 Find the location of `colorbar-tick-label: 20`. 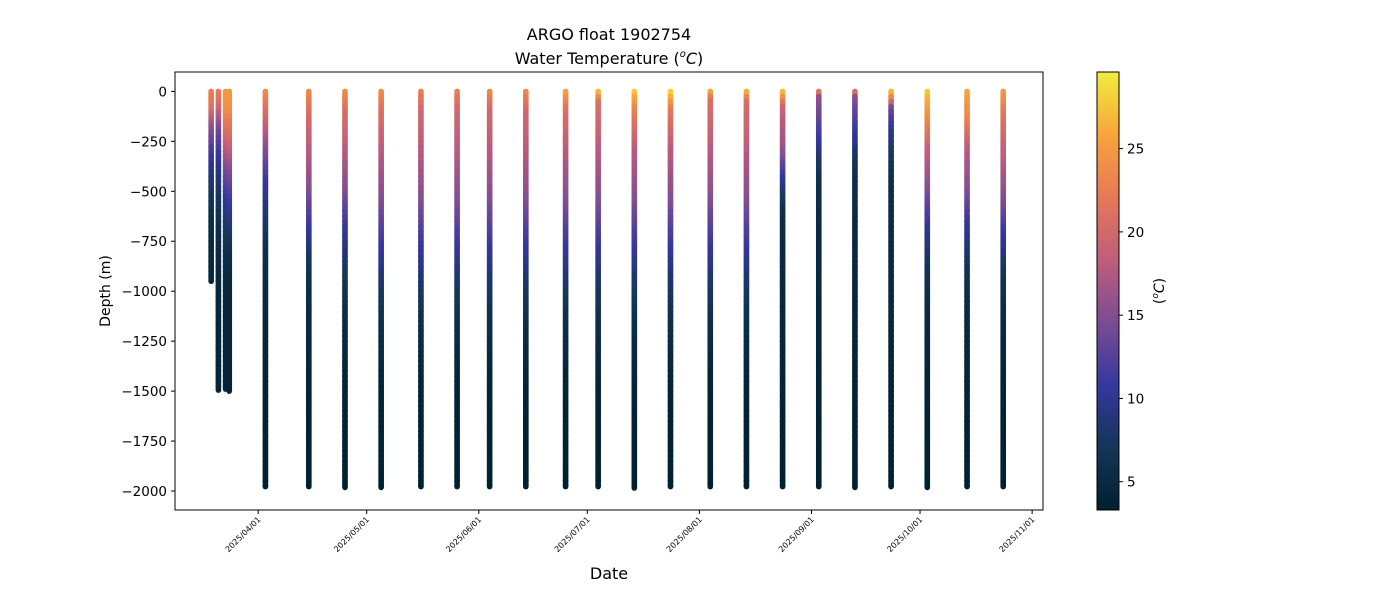

colorbar-tick-label: 20 is located at coordinates (1135, 233).